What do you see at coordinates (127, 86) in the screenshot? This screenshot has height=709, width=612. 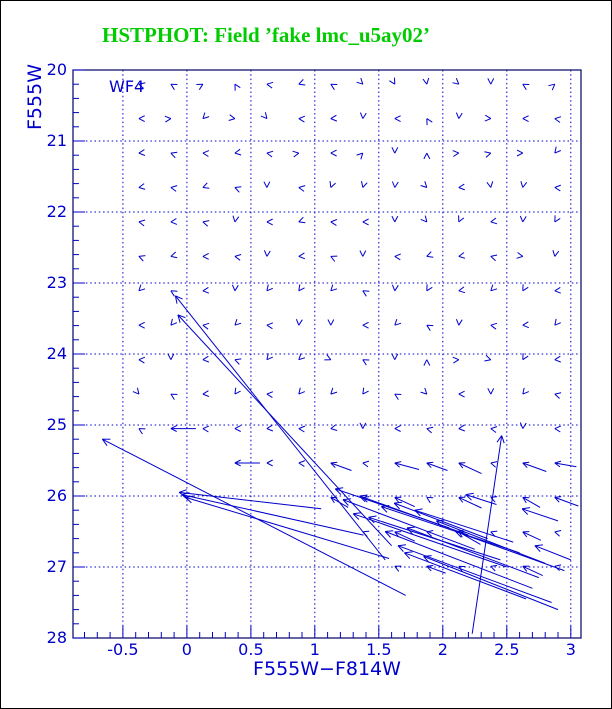 I see `chip-annotation-wf4: WF4` at bounding box center [127, 86].